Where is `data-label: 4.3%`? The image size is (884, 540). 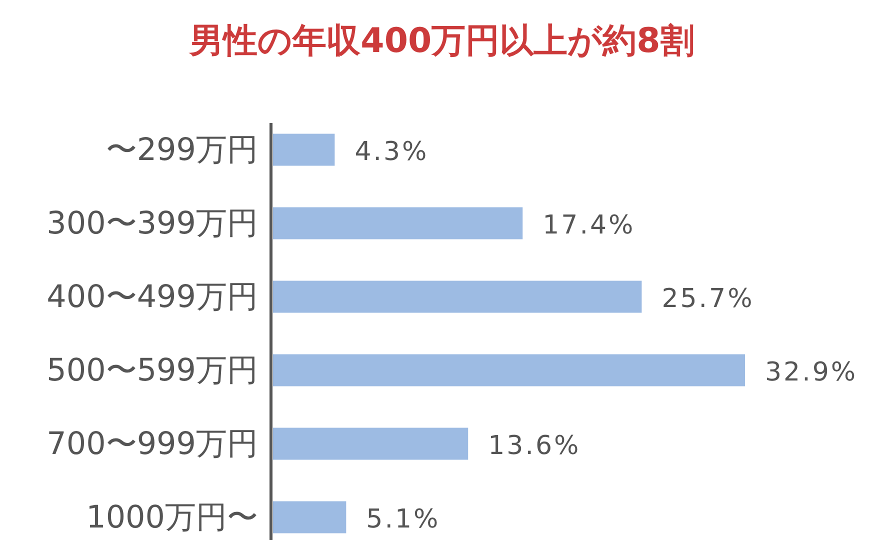 data-label: 4.3% is located at coordinates (391, 151).